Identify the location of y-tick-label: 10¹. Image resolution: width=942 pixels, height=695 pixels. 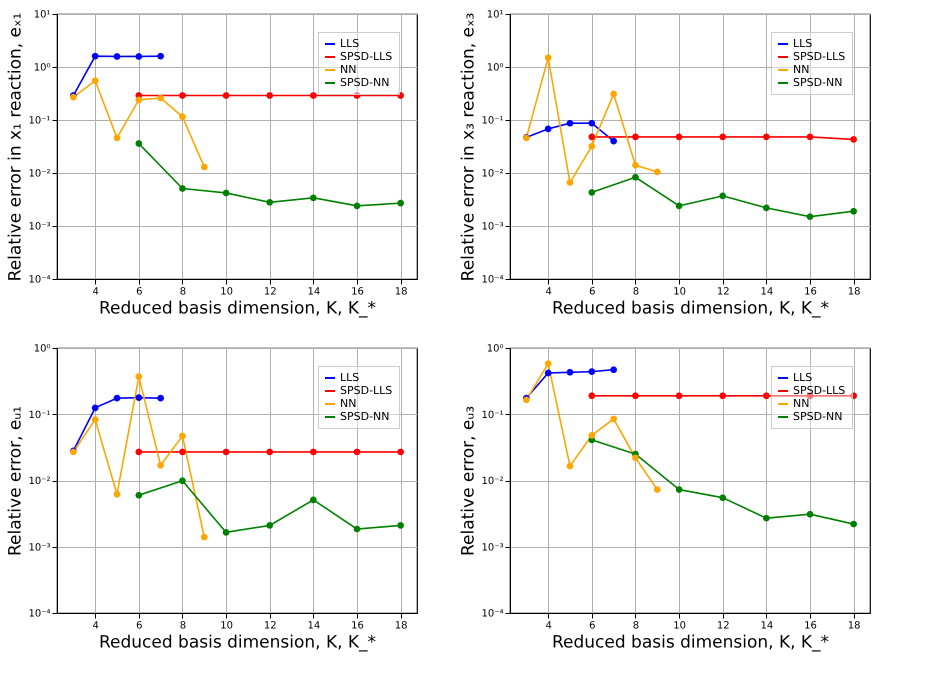
(495, 15).